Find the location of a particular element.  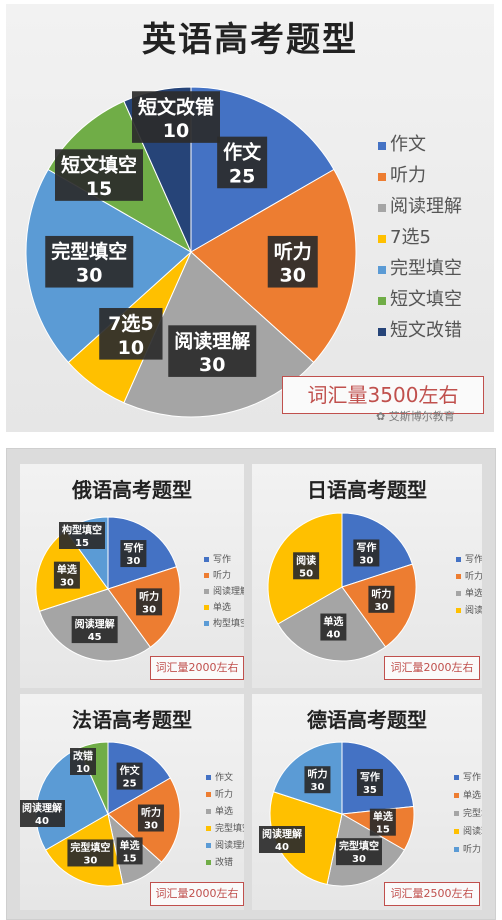

data-label-value: 10 is located at coordinates (176, 131).